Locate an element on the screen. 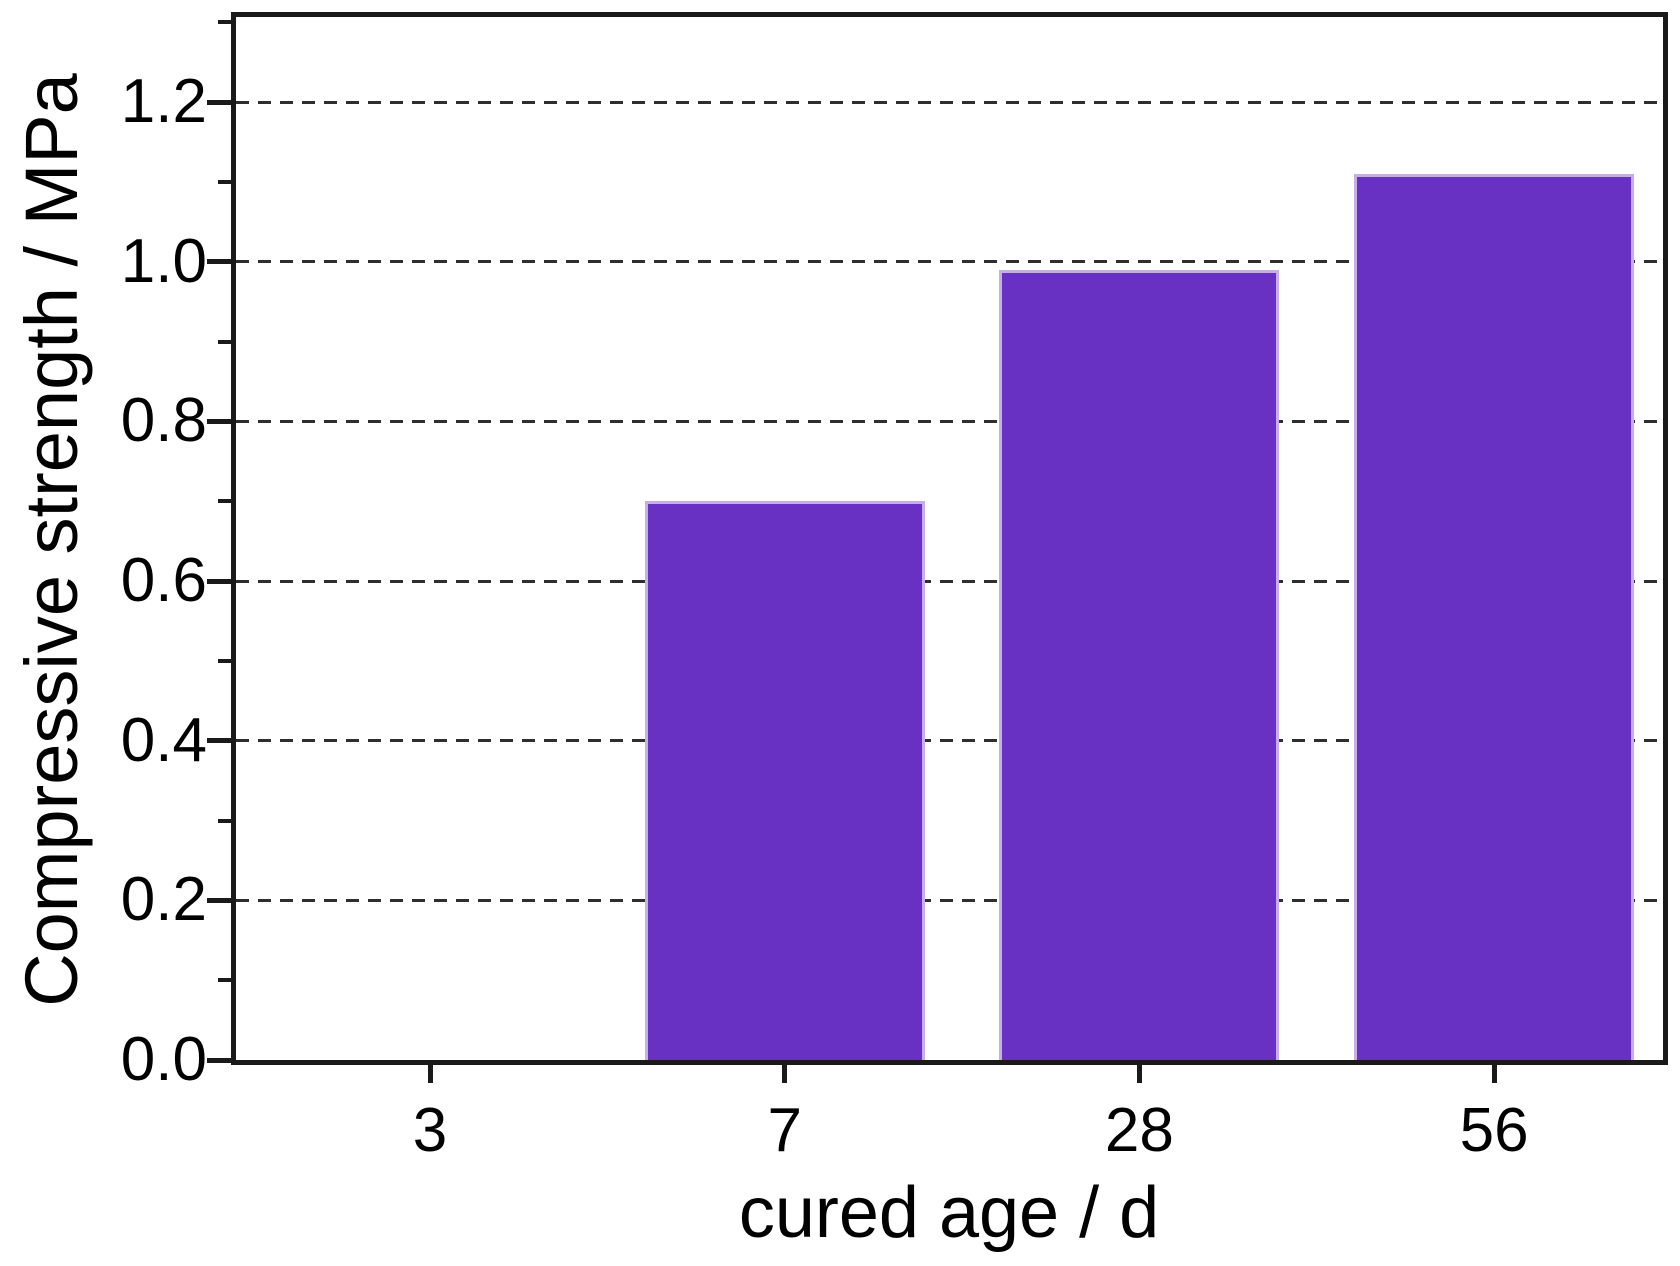  y-tick-label-0.8: 0.8 is located at coordinates (163, 421).